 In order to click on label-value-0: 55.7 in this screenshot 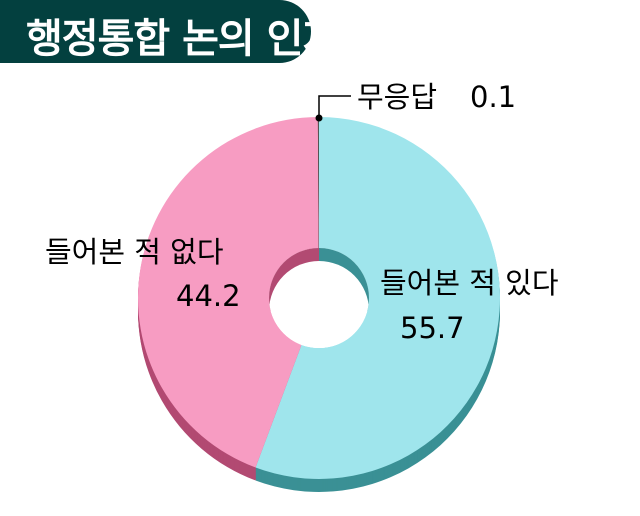, I will do `click(432, 328)`.